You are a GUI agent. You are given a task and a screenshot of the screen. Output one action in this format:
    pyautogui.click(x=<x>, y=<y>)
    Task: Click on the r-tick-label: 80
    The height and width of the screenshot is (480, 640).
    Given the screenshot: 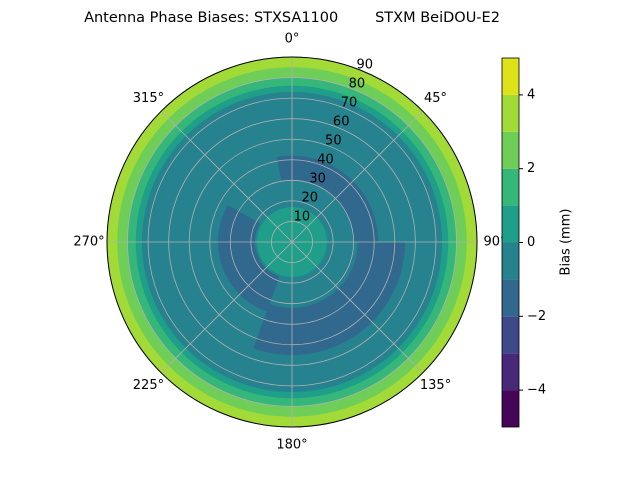 What is the action you would take?
    pyautogui.click(x=357, y=84)
    